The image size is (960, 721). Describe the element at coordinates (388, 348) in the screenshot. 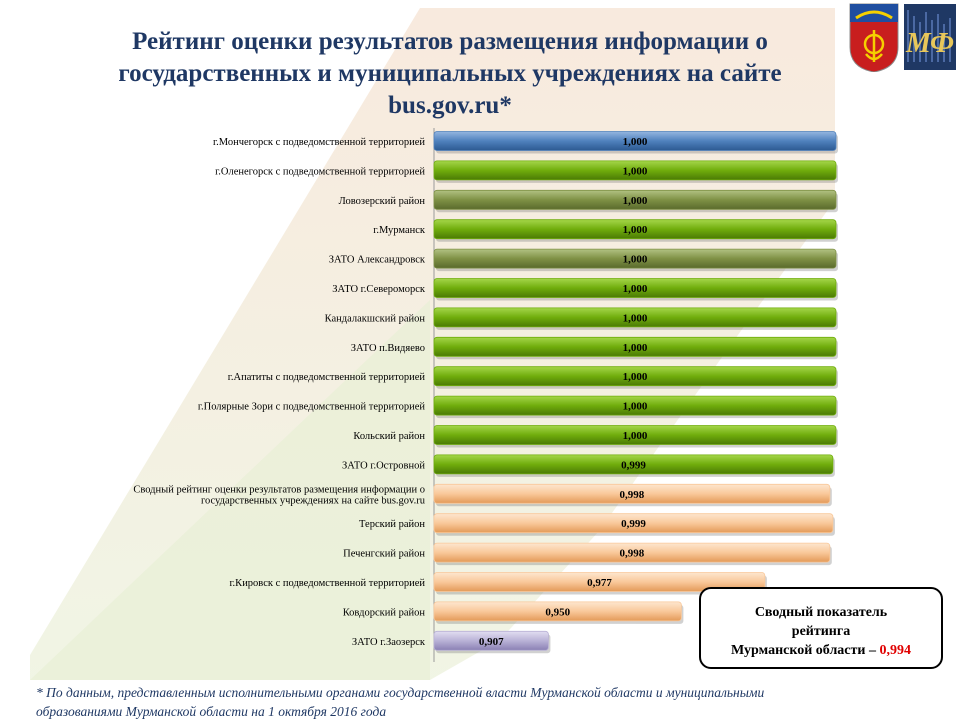

I see `category-label-8: ЗАТО п.Видяево` at that location.